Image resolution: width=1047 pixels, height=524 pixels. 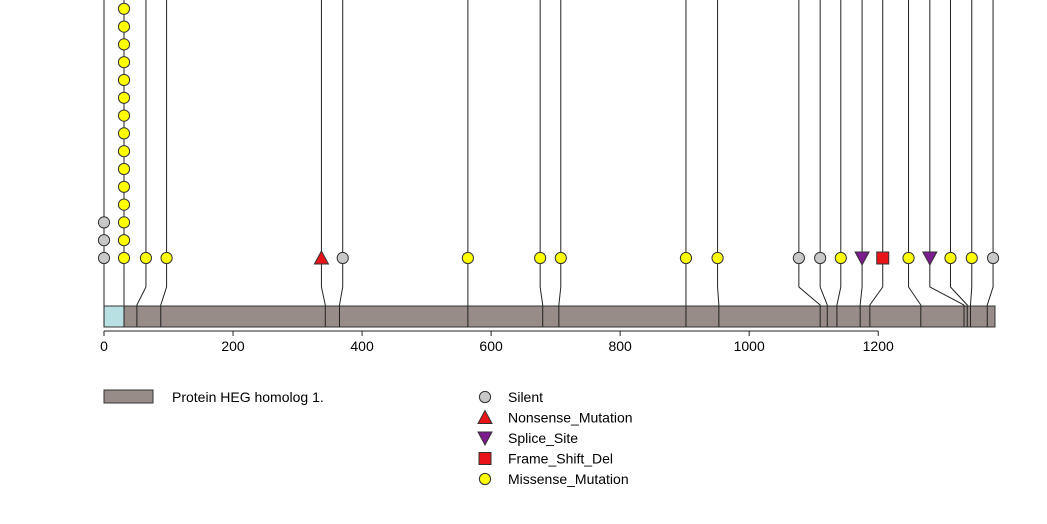 What do you see at coordinates (114, 316) in the screenshot?
I see `signal-region` at bounding box center [114, 316].